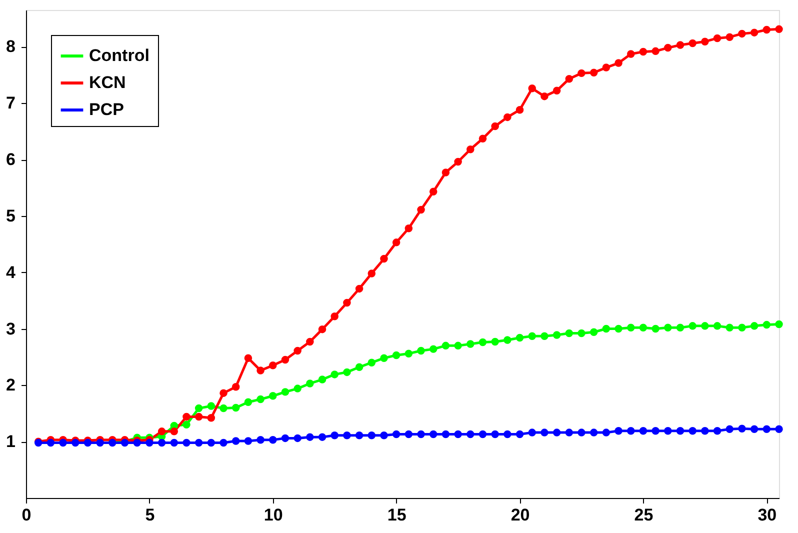 The image size is (798, 533). What do you see at coordinates (644, 515) in the screenshot?
I see `x-tick-label: 25` at bounding box center [644, 515].